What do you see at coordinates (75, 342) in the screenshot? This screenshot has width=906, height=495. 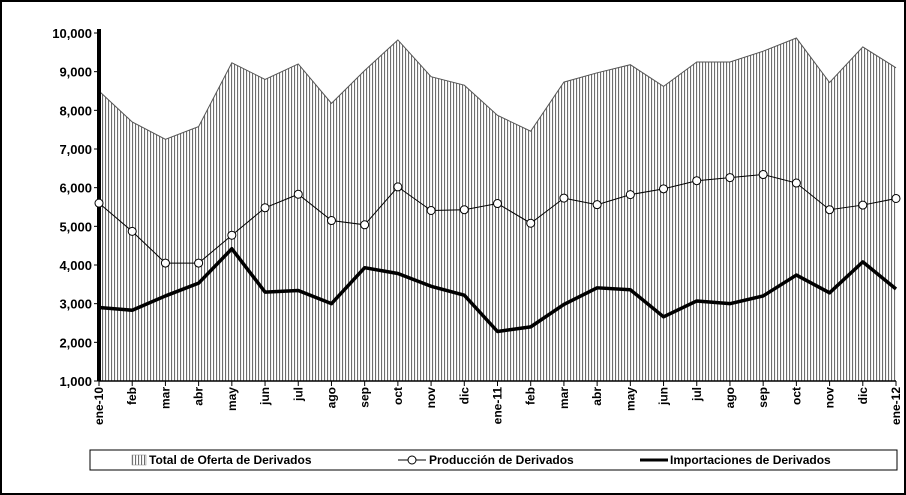 I see `y-tick-label: 2,000` at bounding box center [75, 342].